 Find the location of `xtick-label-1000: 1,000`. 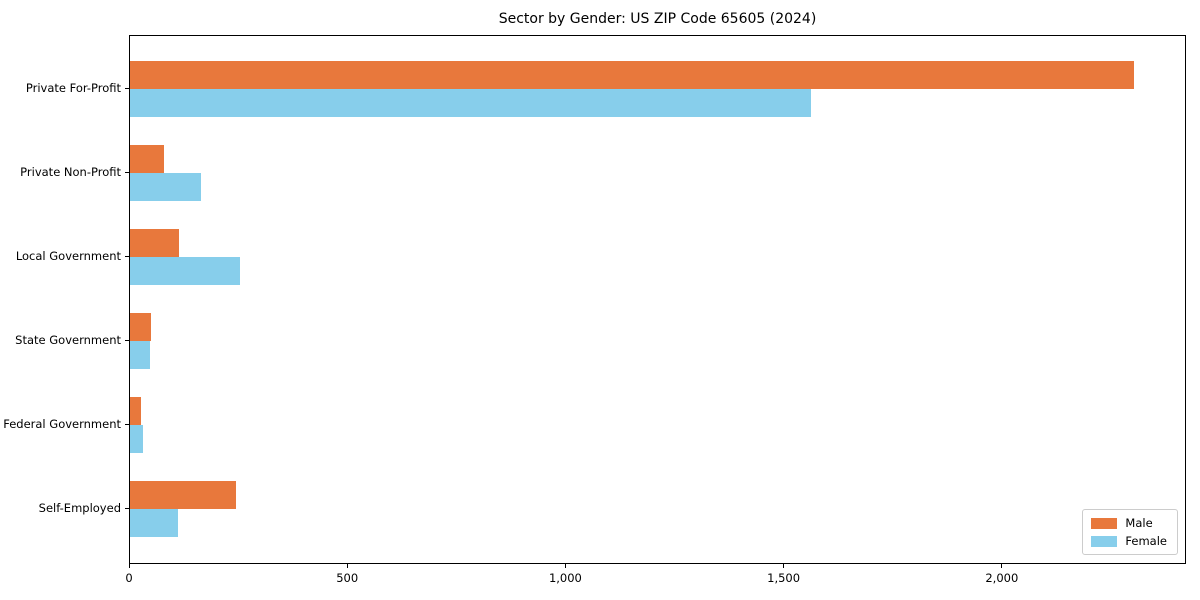

xtick-label-1000: 1,000 is located at coordinates (565, 578).